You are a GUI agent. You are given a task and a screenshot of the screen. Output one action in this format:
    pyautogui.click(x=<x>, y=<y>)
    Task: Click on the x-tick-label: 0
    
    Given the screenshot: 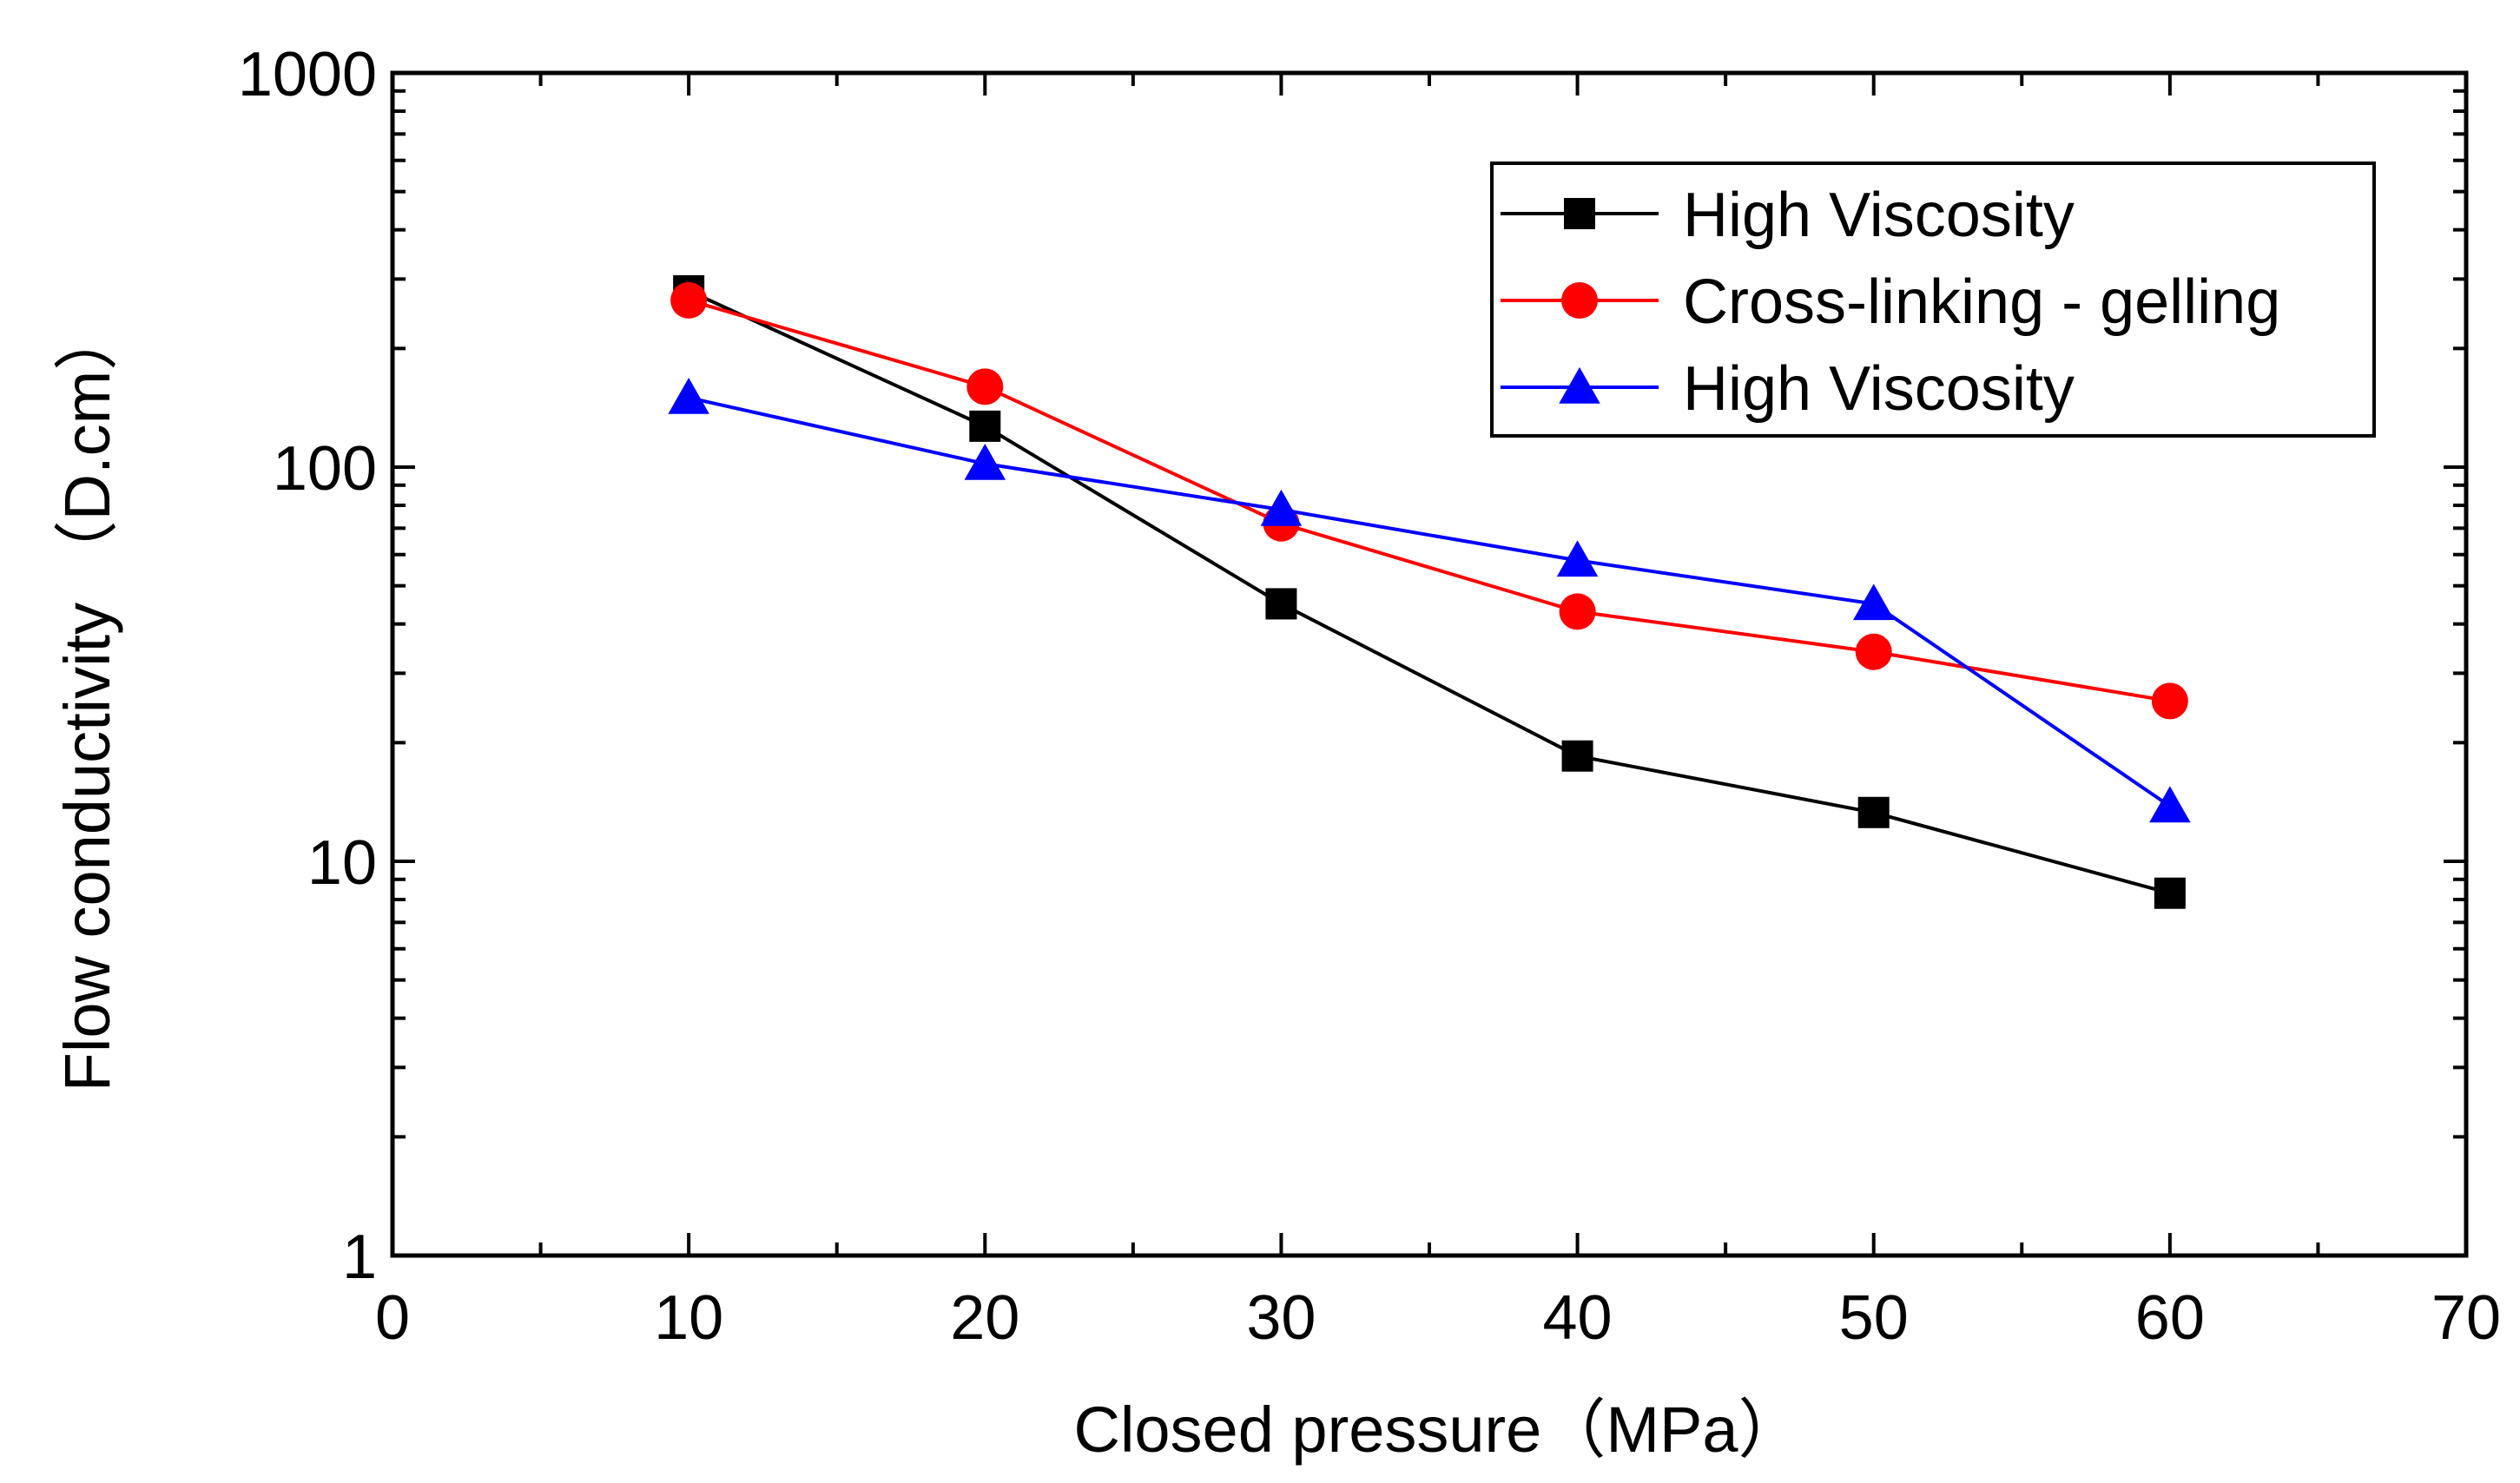 What is the action you would take?
    pyautogui.click(x=392, y=1318)
    